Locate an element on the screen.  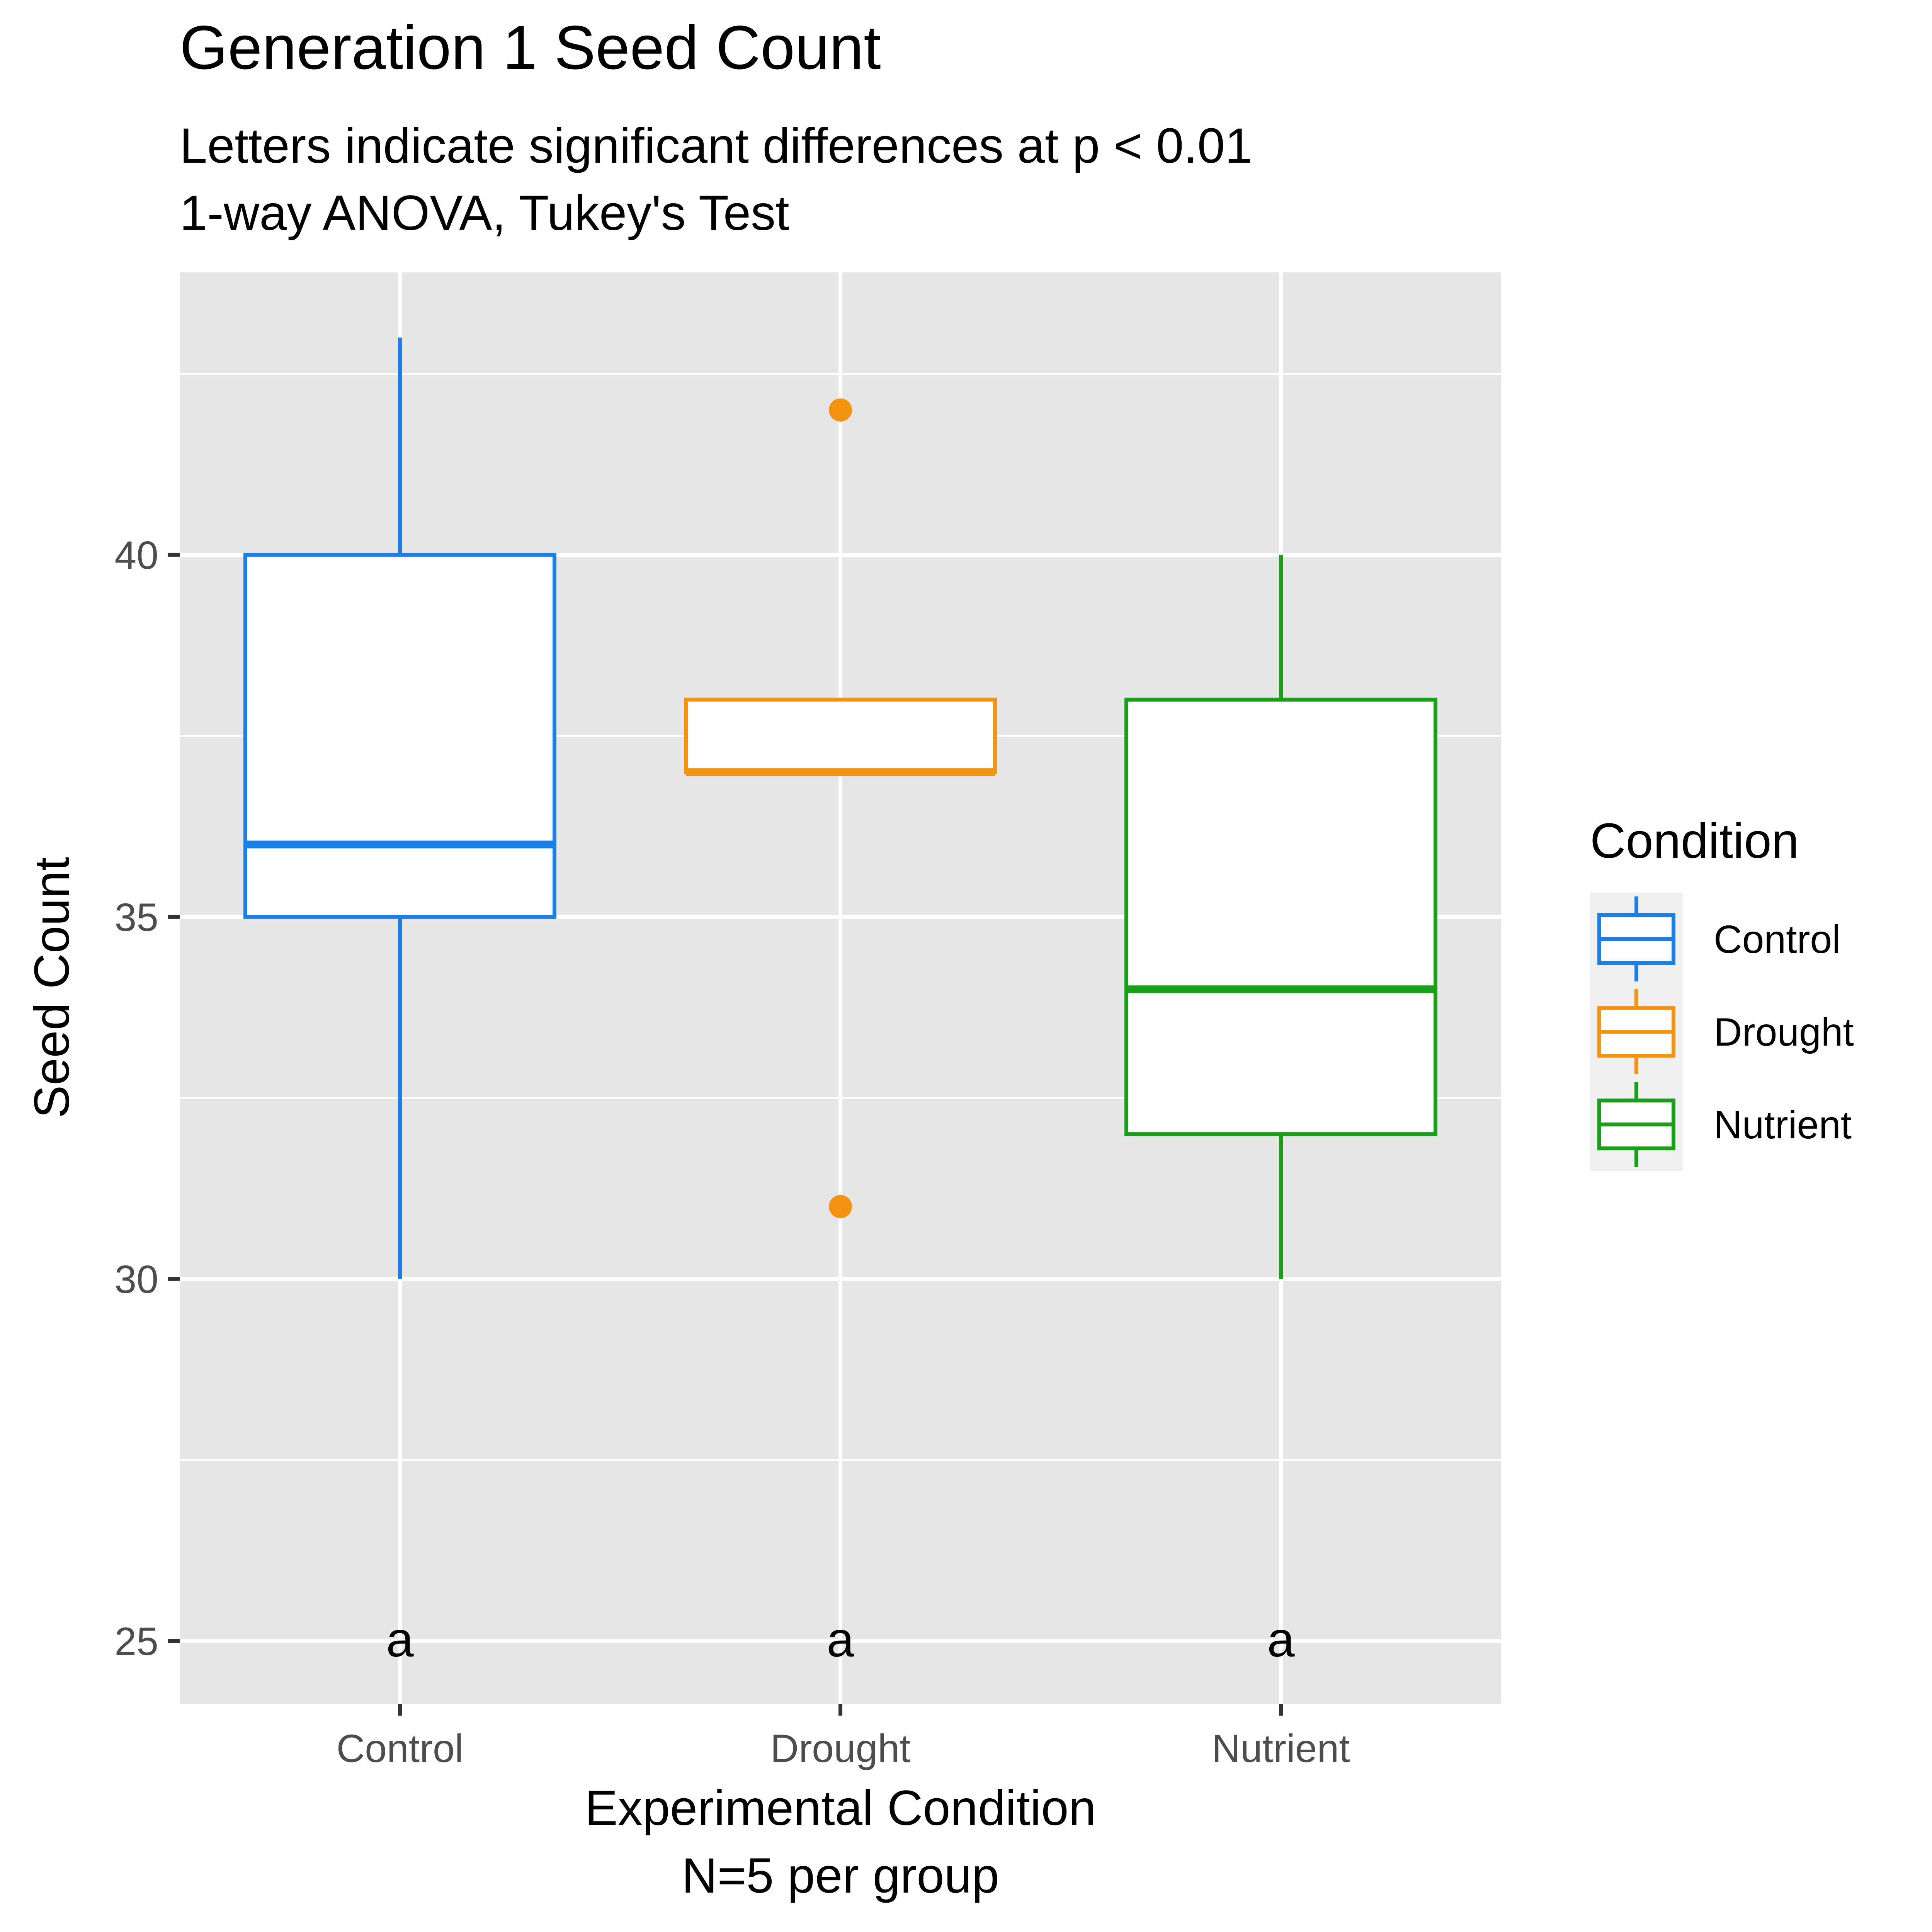
x-axis-title-line-1: Experimental Condition is located at coordinates (841, 1809).